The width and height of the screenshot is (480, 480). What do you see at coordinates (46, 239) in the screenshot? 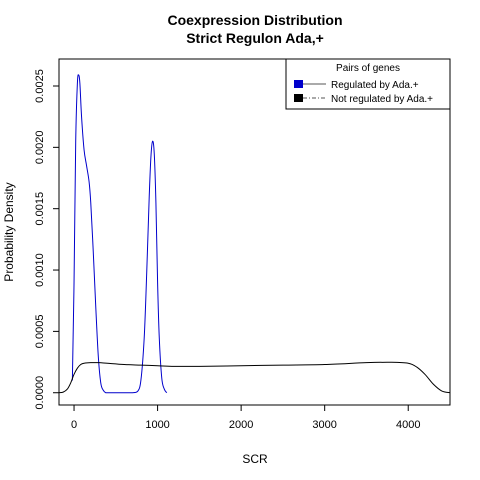
I see `y-axis: 0.0000 0.0005 0.0010 0.0015 0.0020 0.0025` at bounding box center [46, 239].